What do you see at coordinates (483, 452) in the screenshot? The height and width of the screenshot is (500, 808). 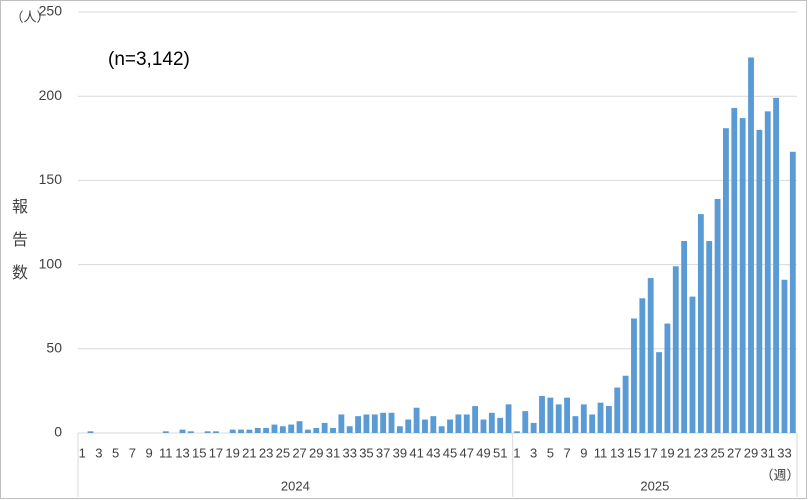 I see `x-tick-label: 49` at bounding box center [483, 452].